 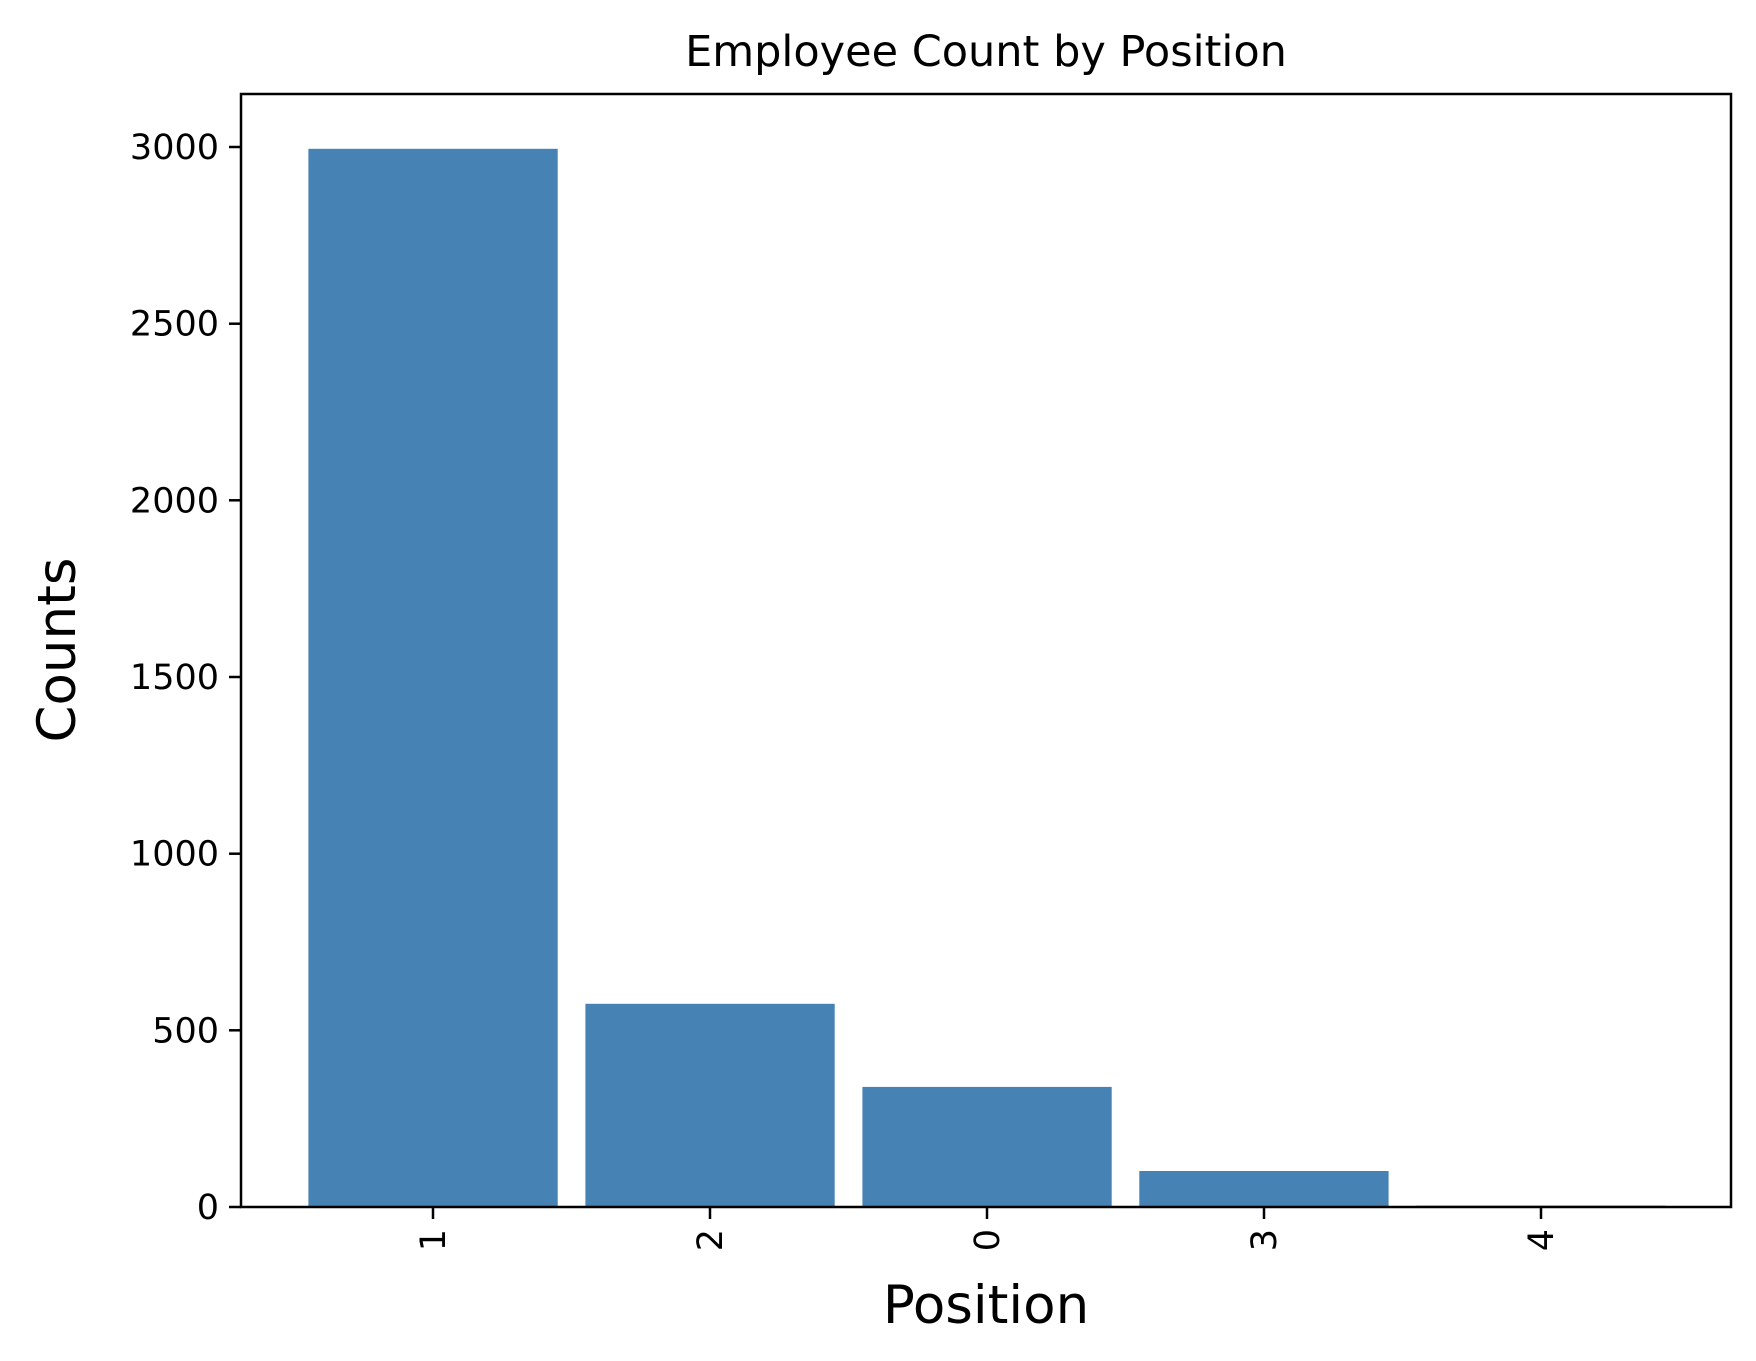 I want to click on x-tick-label-2: 2, so click(x=711, y=1240).